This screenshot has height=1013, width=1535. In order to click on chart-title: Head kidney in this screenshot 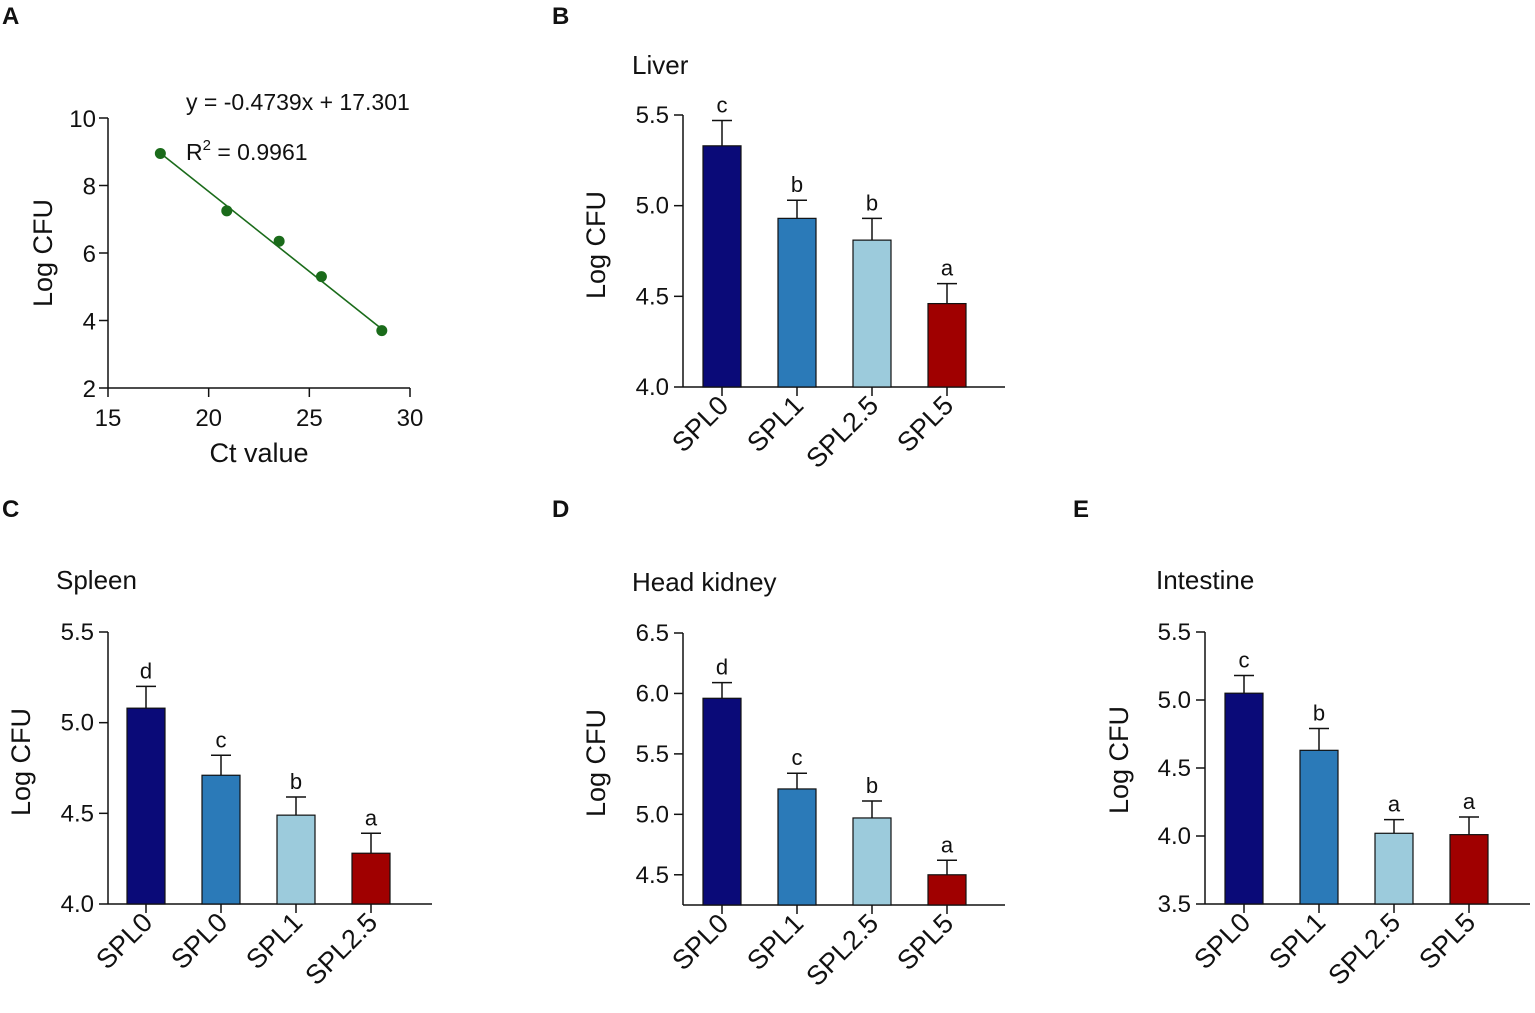, I will do `click(704, 582)`.